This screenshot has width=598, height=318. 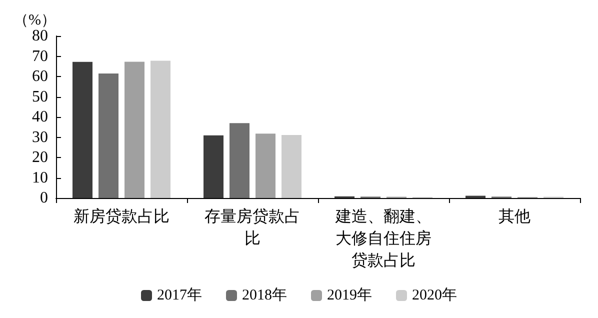 What do you see at coordinates (35, 20) in the screenshot?
I see `y-axis-title: （%）` at bounding box center [35, 20].